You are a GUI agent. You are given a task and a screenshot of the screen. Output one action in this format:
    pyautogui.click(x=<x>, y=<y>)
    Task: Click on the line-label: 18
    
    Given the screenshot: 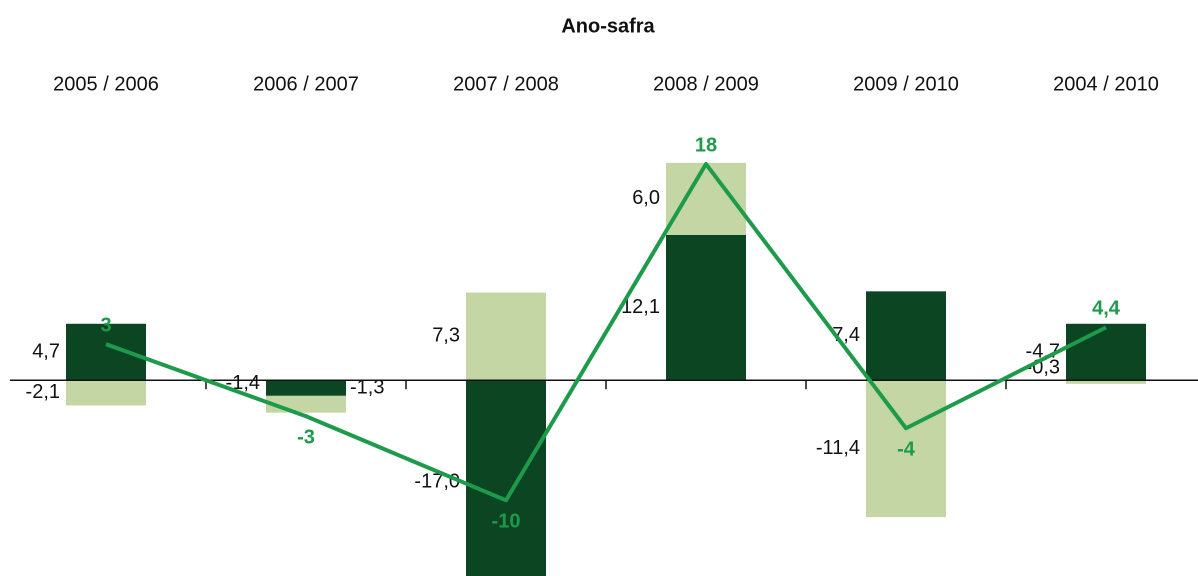 What is the action you would take?
    pyautogui.click(x=706, y=145)
    